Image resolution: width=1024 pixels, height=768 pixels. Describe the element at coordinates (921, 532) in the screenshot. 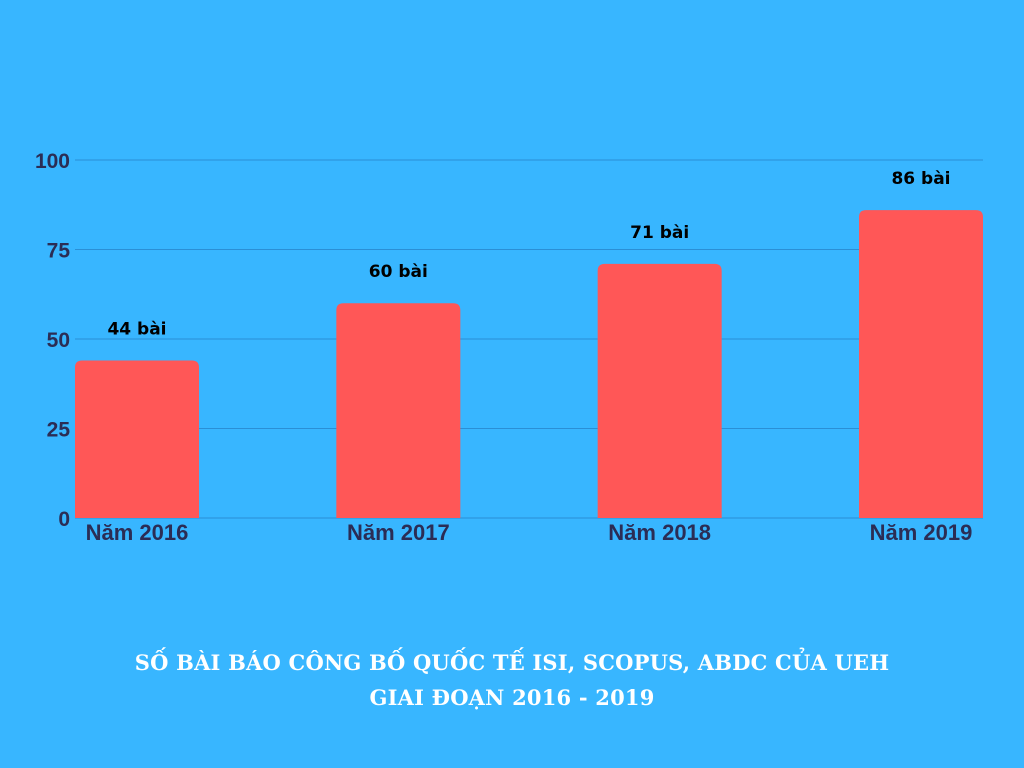

I see `x-tick-label: Năm 2019` at that location.